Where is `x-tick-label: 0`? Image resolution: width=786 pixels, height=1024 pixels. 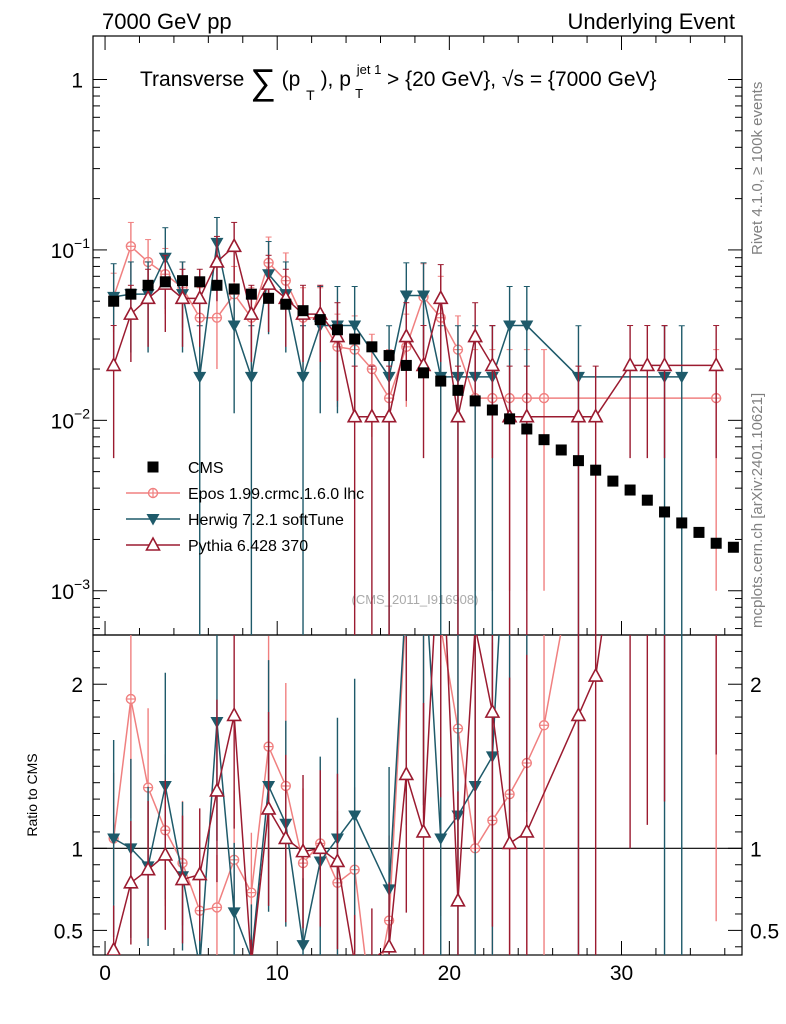
x-tick-label: 0 is located at coordinates (105, 973).